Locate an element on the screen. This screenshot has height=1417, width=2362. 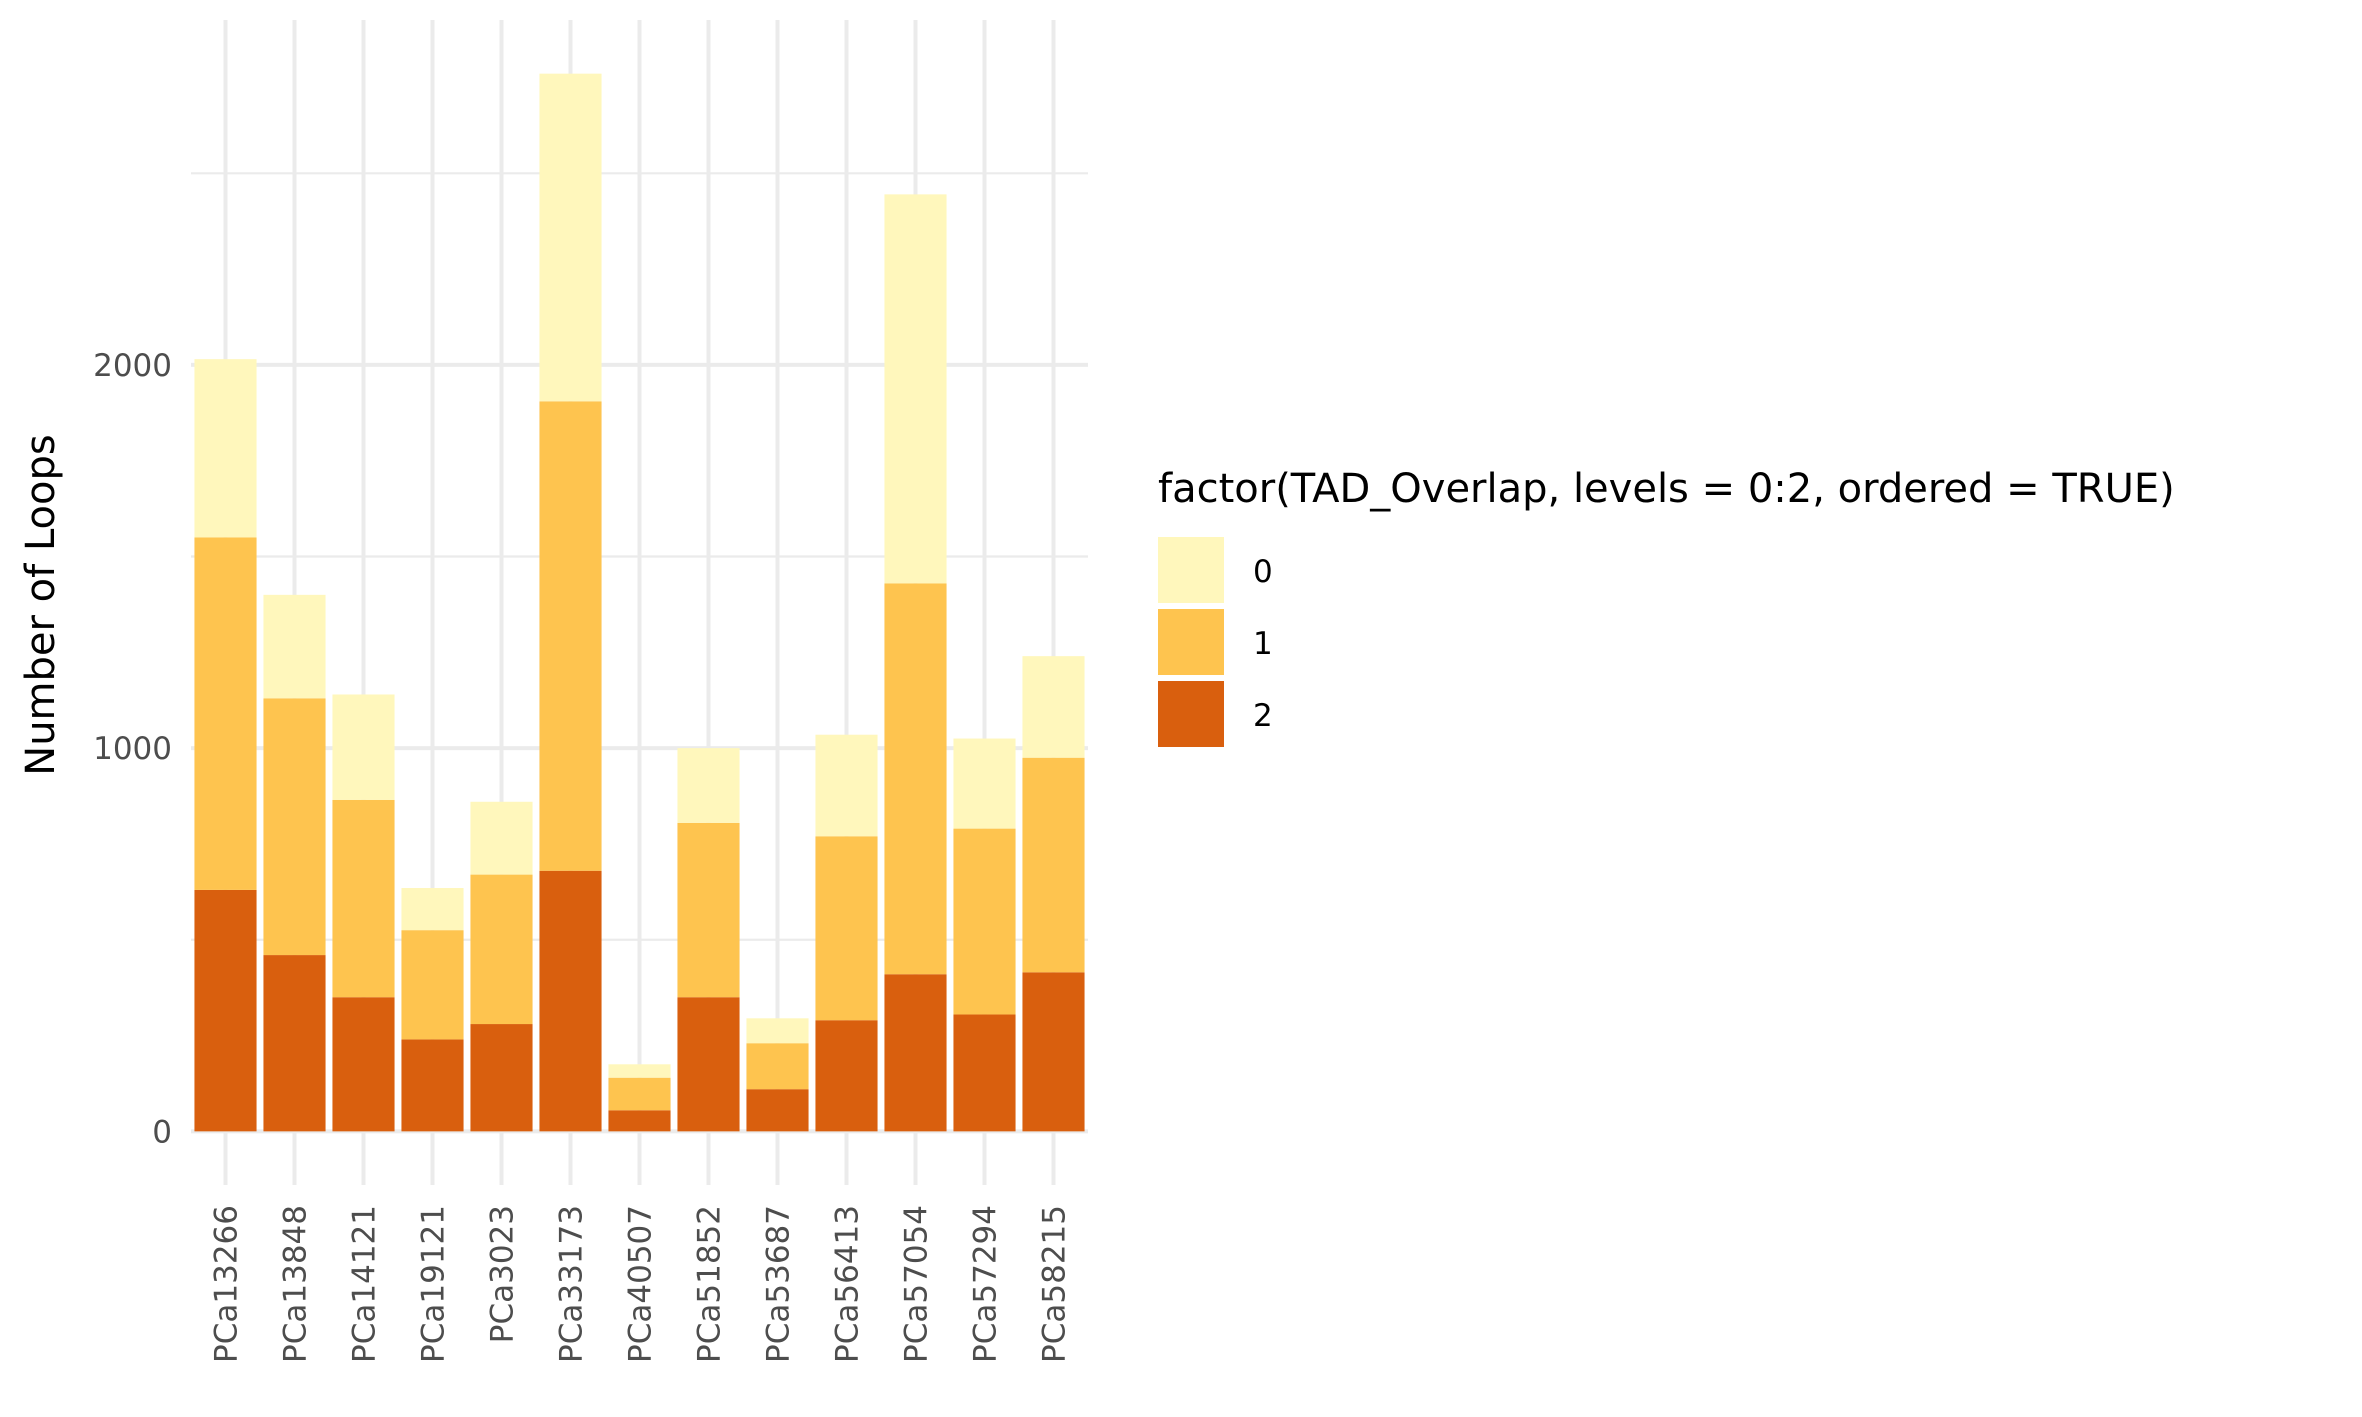
y-axis: 0 1000 2000 is located at coordinates (132, 749).